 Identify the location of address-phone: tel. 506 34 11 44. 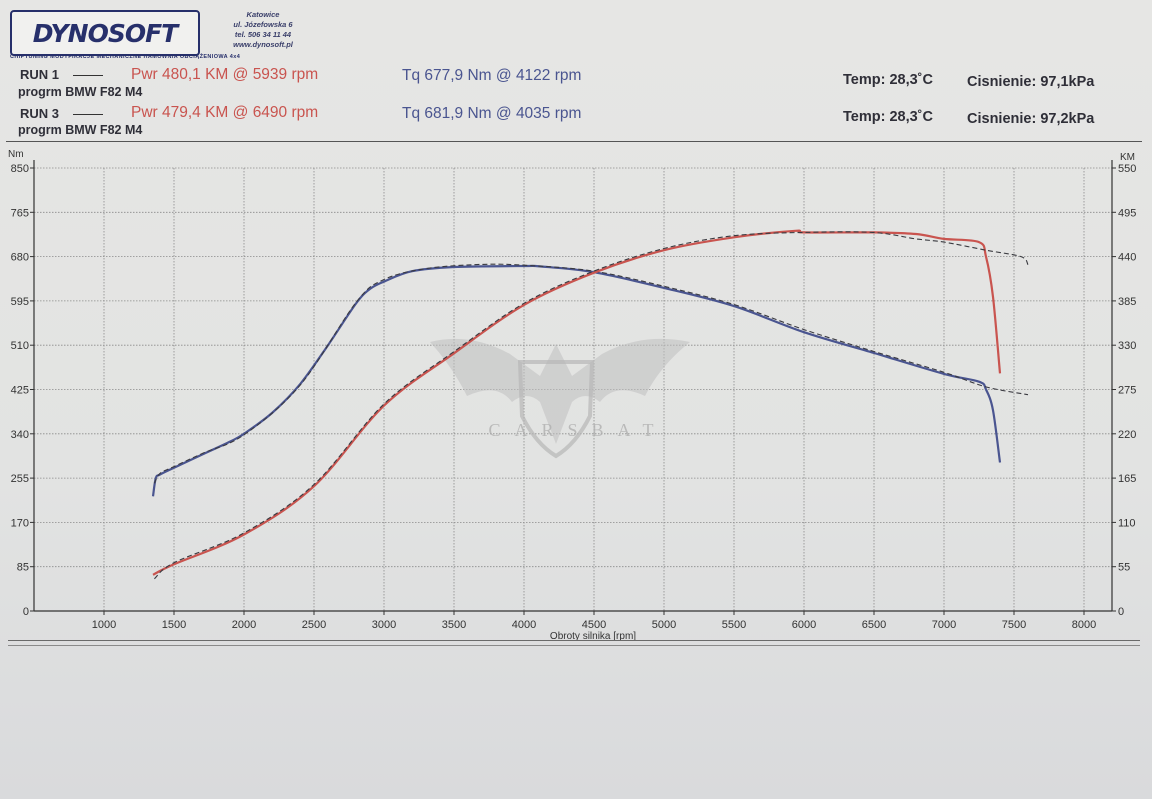
(263, 34).